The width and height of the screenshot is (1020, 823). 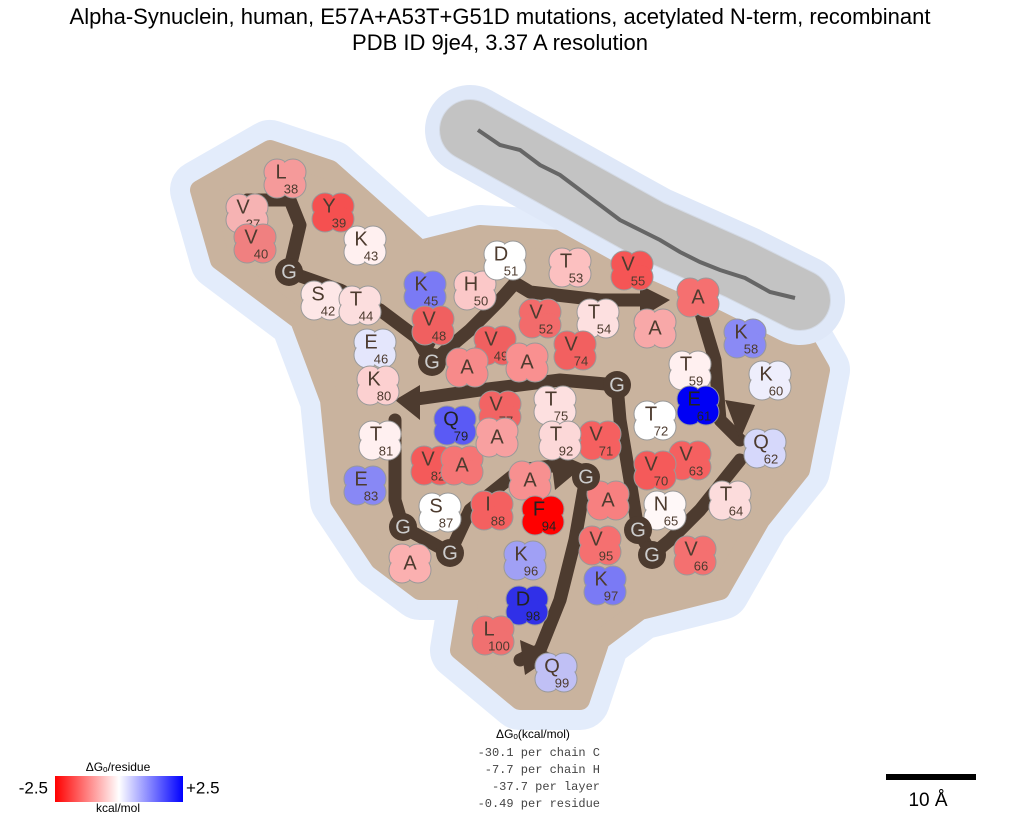 I want to click on residue: Q99, so click(x=556, y=672).